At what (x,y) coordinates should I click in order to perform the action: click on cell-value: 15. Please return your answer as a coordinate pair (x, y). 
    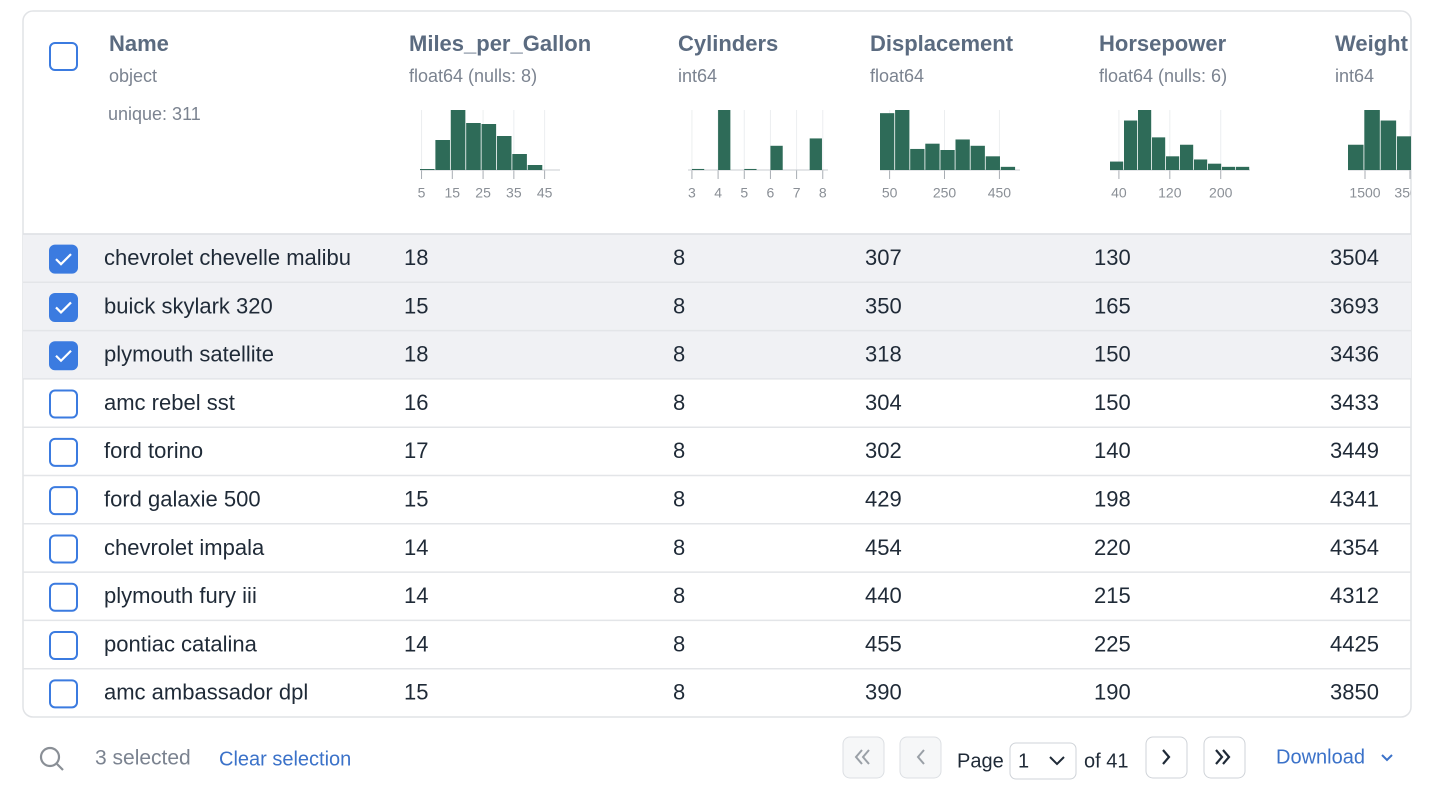
    Looking at the image, I should click on (416, 498).